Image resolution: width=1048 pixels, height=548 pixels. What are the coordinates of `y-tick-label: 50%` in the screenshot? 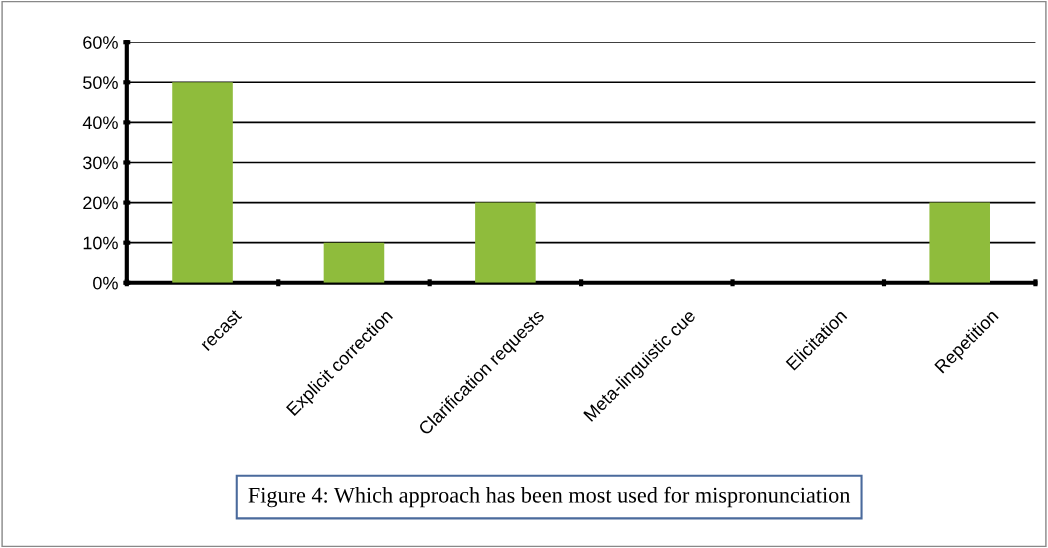 It's located at (100, 83).